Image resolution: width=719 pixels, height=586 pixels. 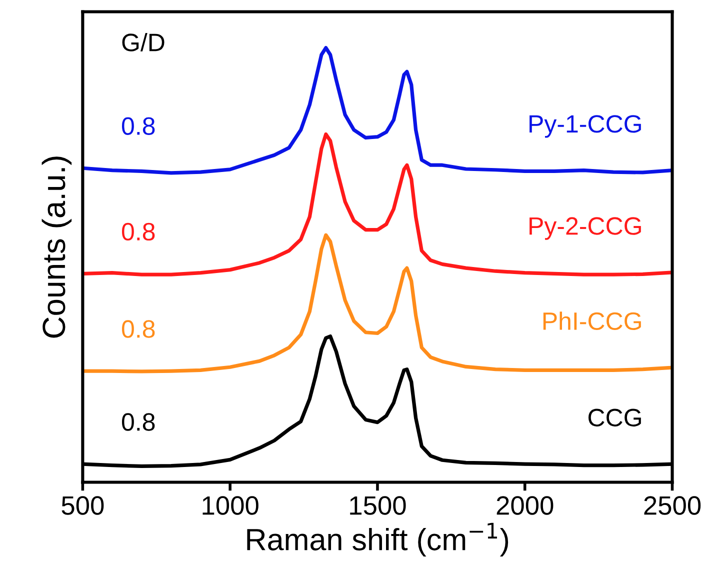 I want to click on x-tick-label: 500, so click(x=83, y=505).